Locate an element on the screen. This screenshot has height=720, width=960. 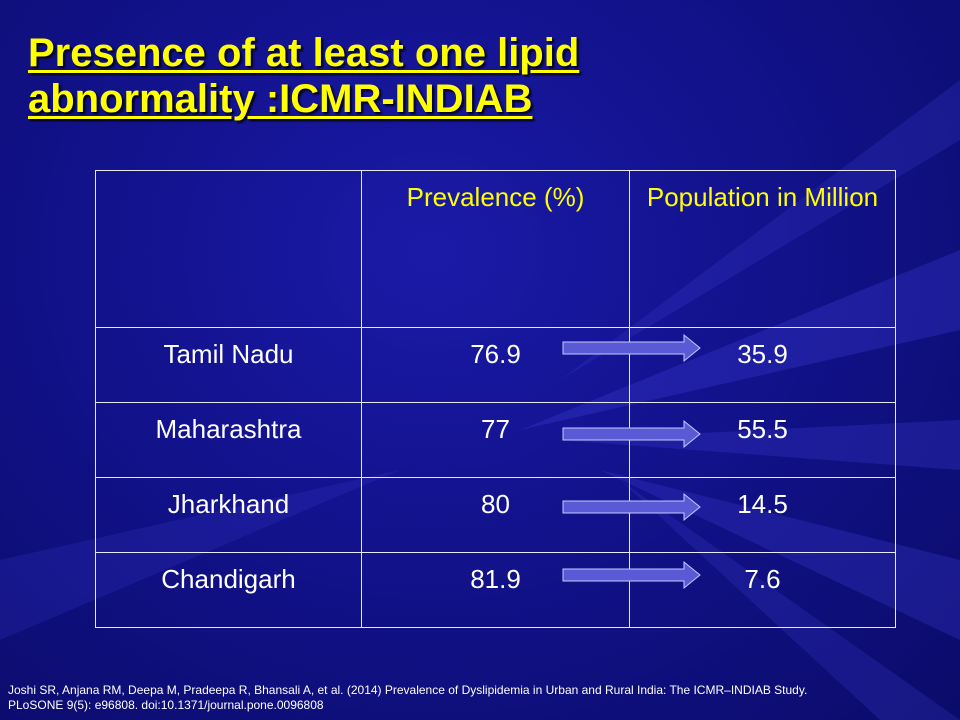
population-cell: 14.5 is located at coordinates (762, 515).